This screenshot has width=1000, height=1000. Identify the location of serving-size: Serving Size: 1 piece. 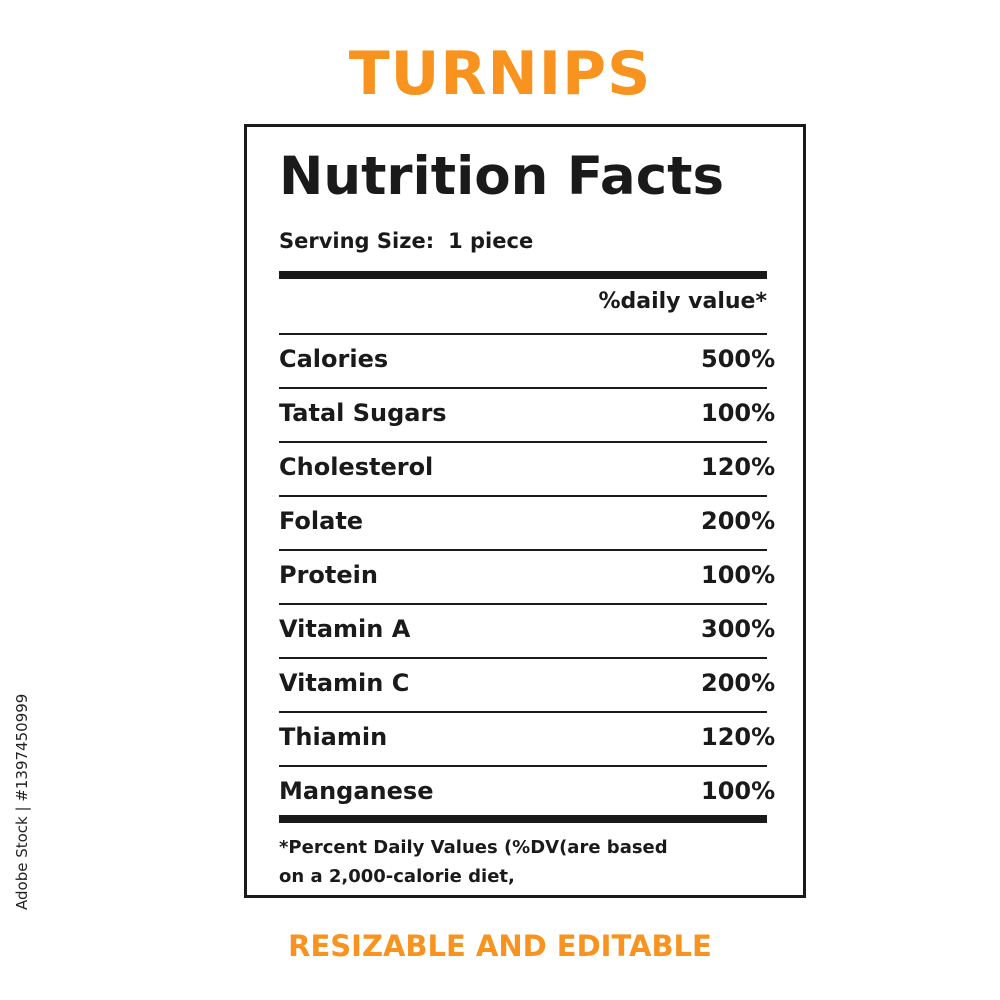
(406, 241).